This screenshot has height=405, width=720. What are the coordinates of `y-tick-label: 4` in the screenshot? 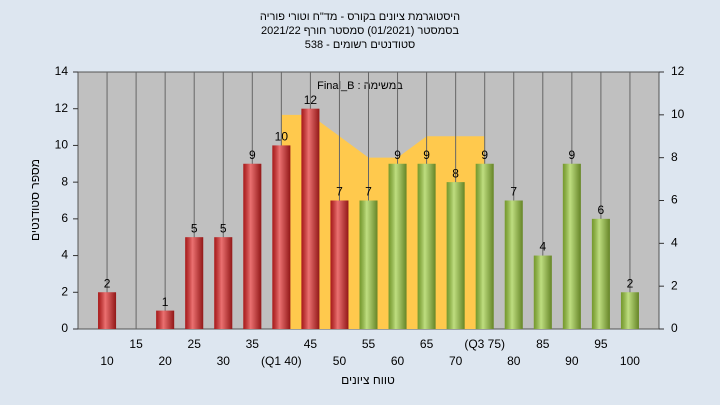 It's located at (64, 255).